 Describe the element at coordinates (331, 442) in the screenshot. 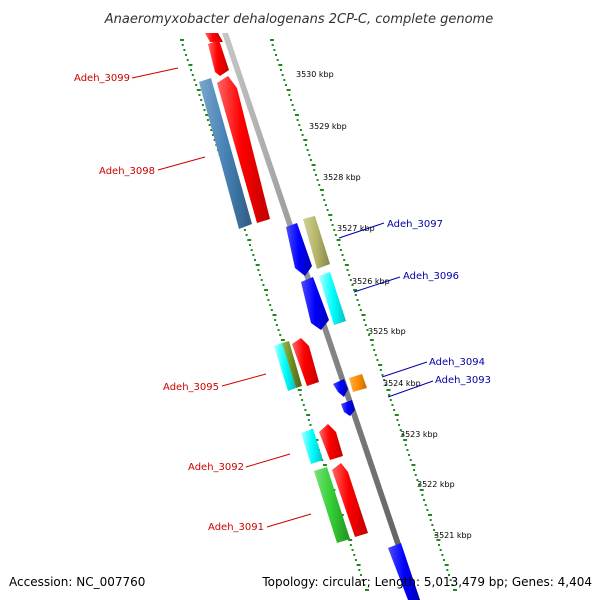

I see `gene-arrow-adeh-3092-red` at that location.